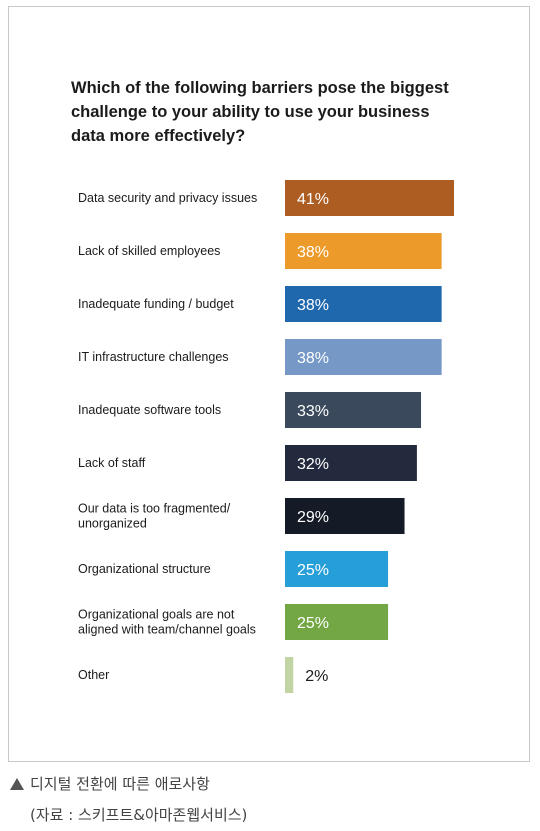  Describe the element at coordinates (316, 676) in the screenshot. I see `value-label: 2%` at that location.